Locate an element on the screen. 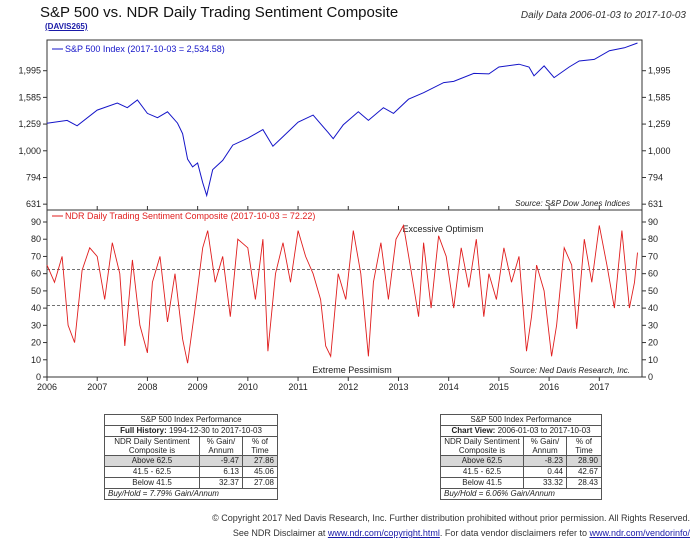 This screenshot has height=552, width=698. vendorinfo-link: www.ndr.com/vendorinfo/ is located at coordinates (639, 533).